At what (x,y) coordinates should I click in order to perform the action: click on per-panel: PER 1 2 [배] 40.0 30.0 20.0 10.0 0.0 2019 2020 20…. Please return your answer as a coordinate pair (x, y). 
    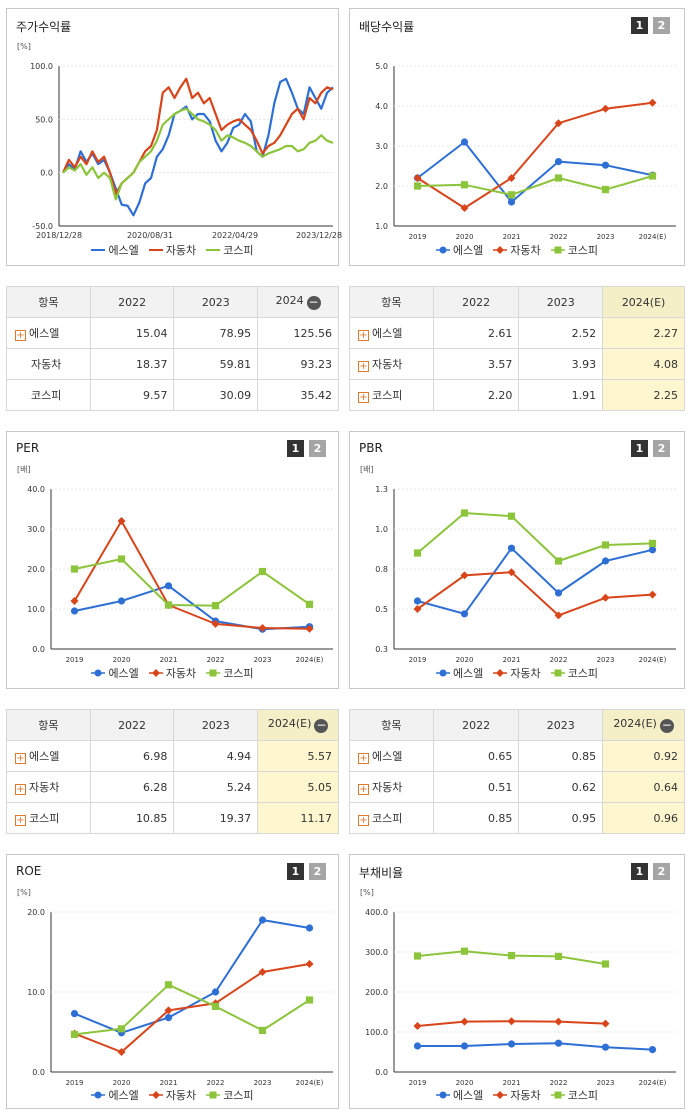
    Looking at the image, I should click on (172, 560).